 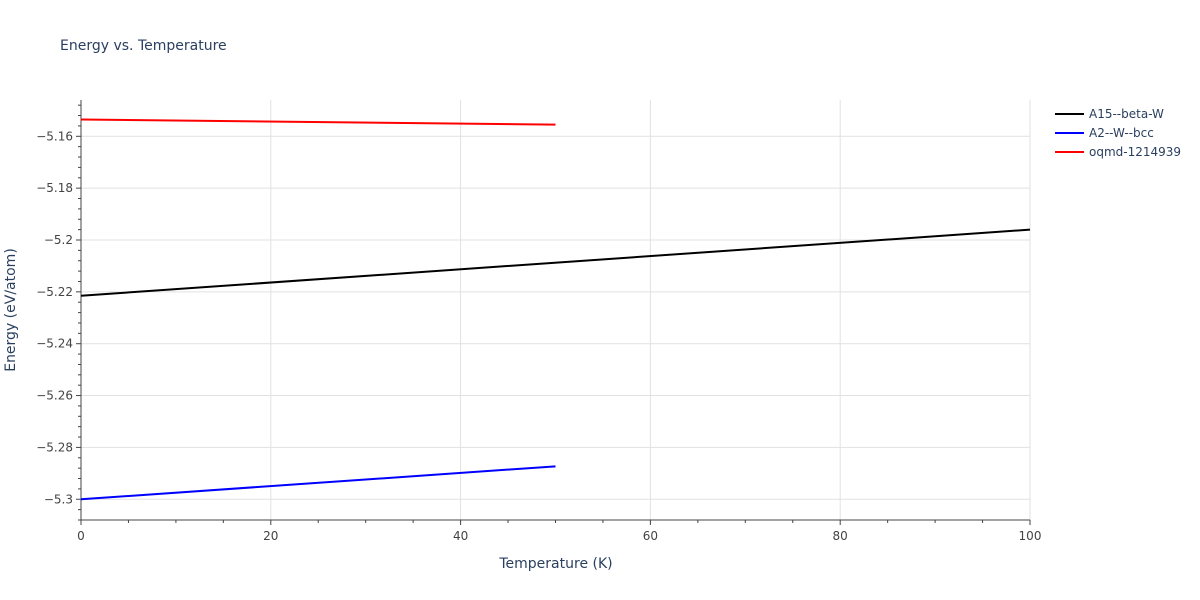 What do you see at coordinates (58, 499) in the screenshot?
I see `y-tick-label: −5.3` at bounding box center [58, 499].